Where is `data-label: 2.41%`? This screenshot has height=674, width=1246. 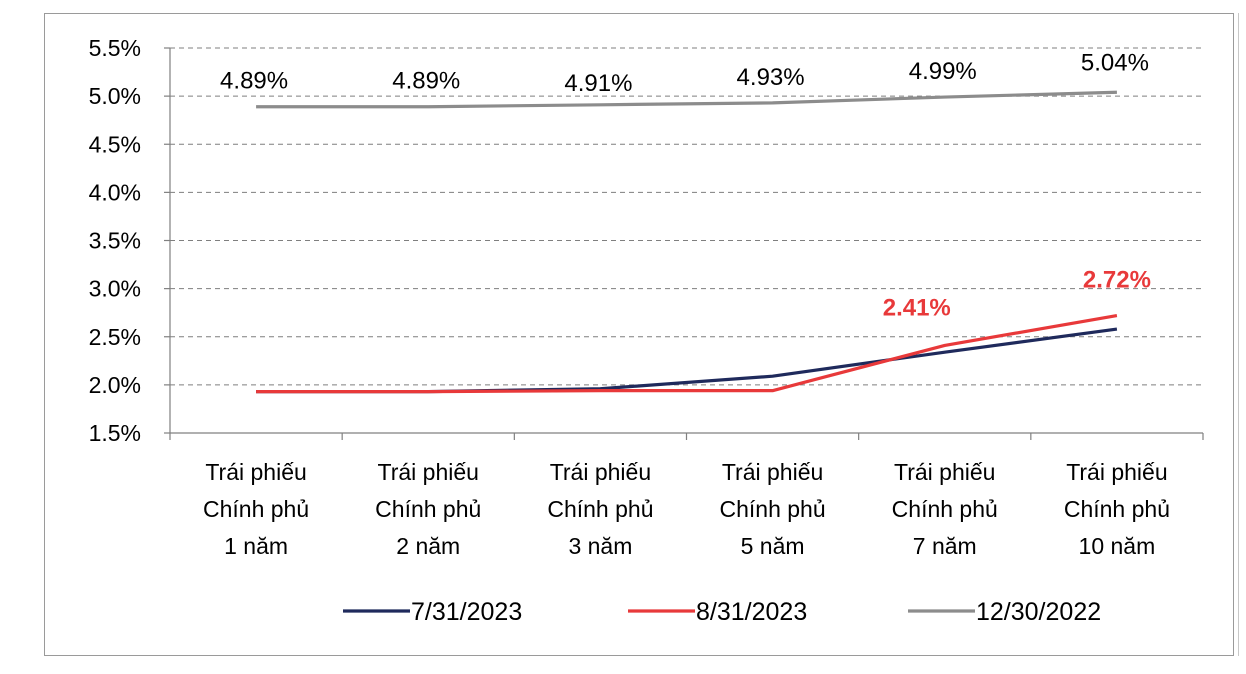
data-label: 2.41% is located at coordinates (917, 307).